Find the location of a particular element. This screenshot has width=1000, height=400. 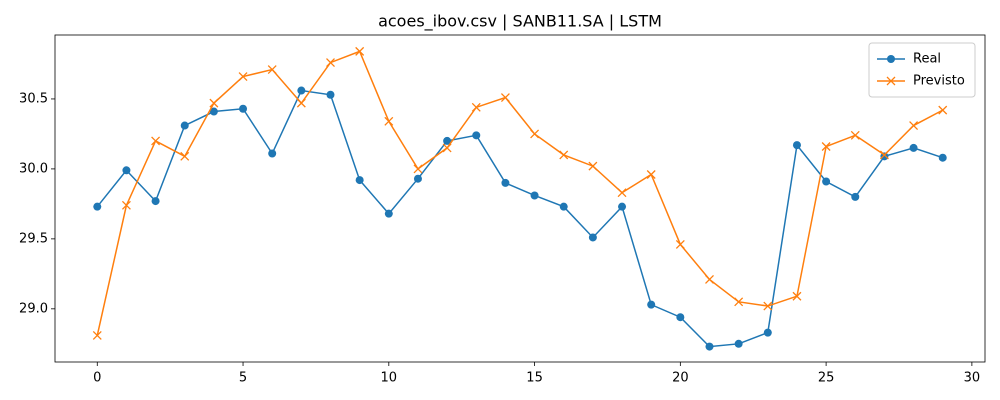

legend-box is located at coordinates (922, 70).